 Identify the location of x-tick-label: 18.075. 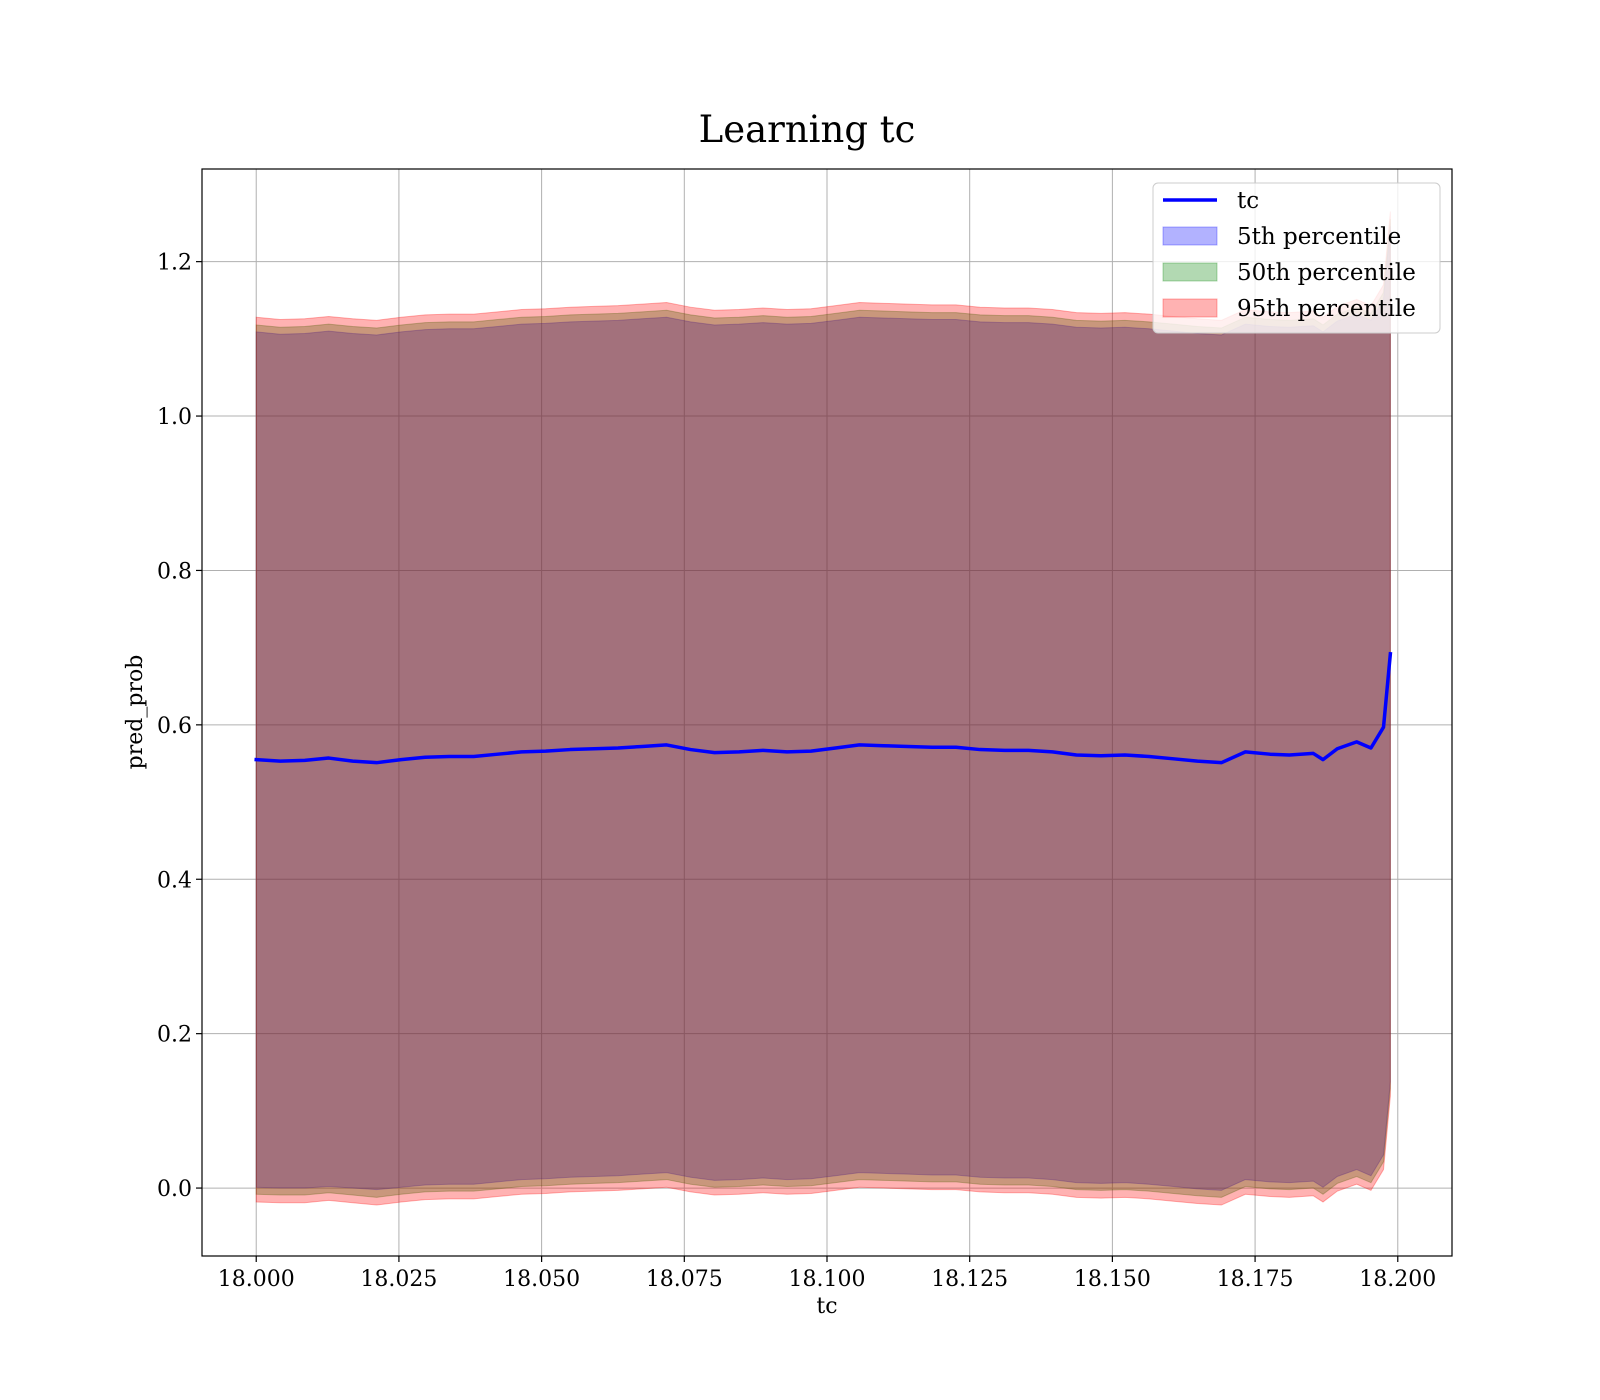
(684, 1279).